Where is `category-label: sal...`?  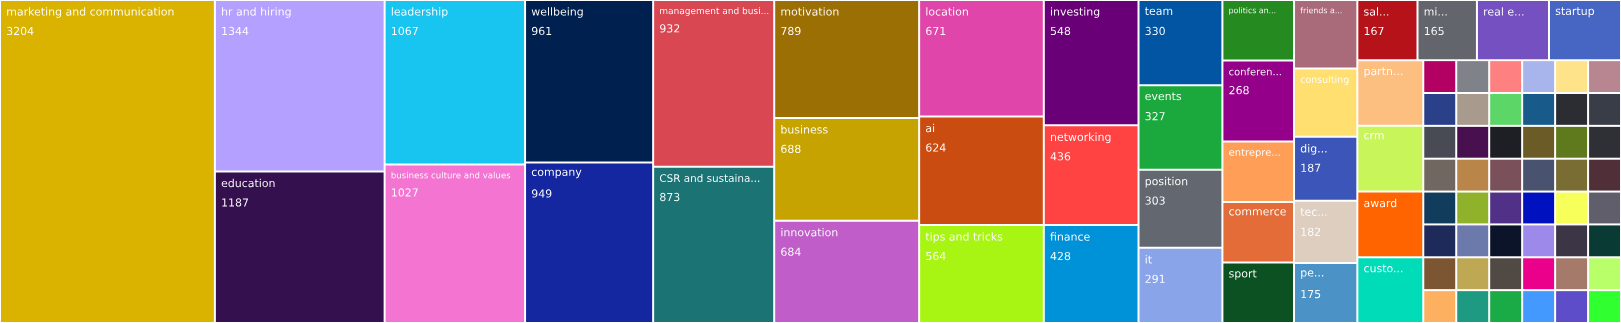 category-label: sal... is located at coordinates (1376, 11).